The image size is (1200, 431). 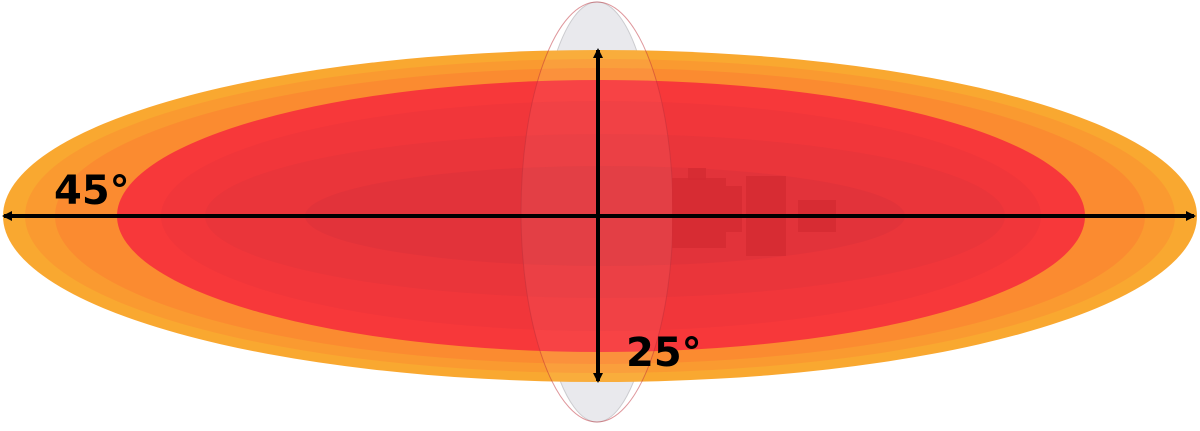 I want to click on horizontal-angle-label: 45°, so click(x=92, y=191).